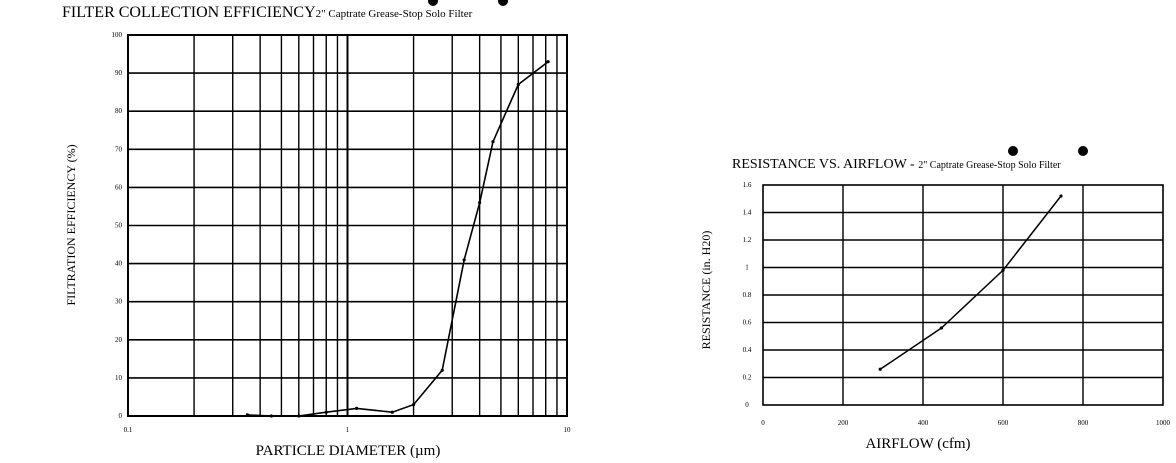  What do you see at coordinates (128, 430) in the screenshot?
I see `x-tick-label: 0.1` at bounding box center [128, 430].